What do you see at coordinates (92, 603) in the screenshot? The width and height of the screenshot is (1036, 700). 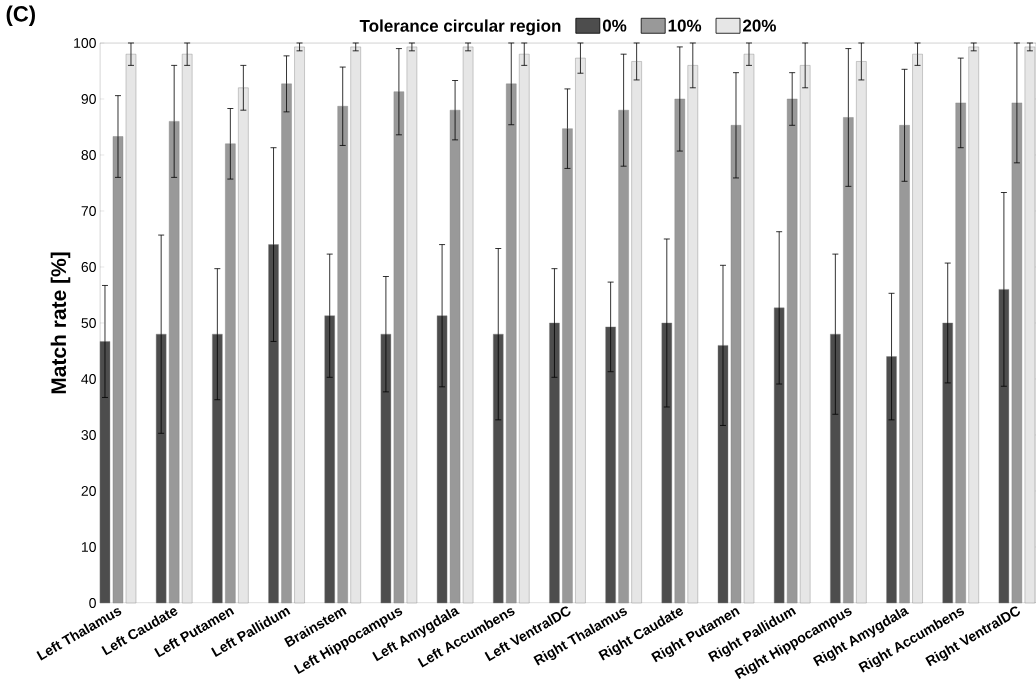 I see `y-tick-label: 0` at bounding box center [92, 603].